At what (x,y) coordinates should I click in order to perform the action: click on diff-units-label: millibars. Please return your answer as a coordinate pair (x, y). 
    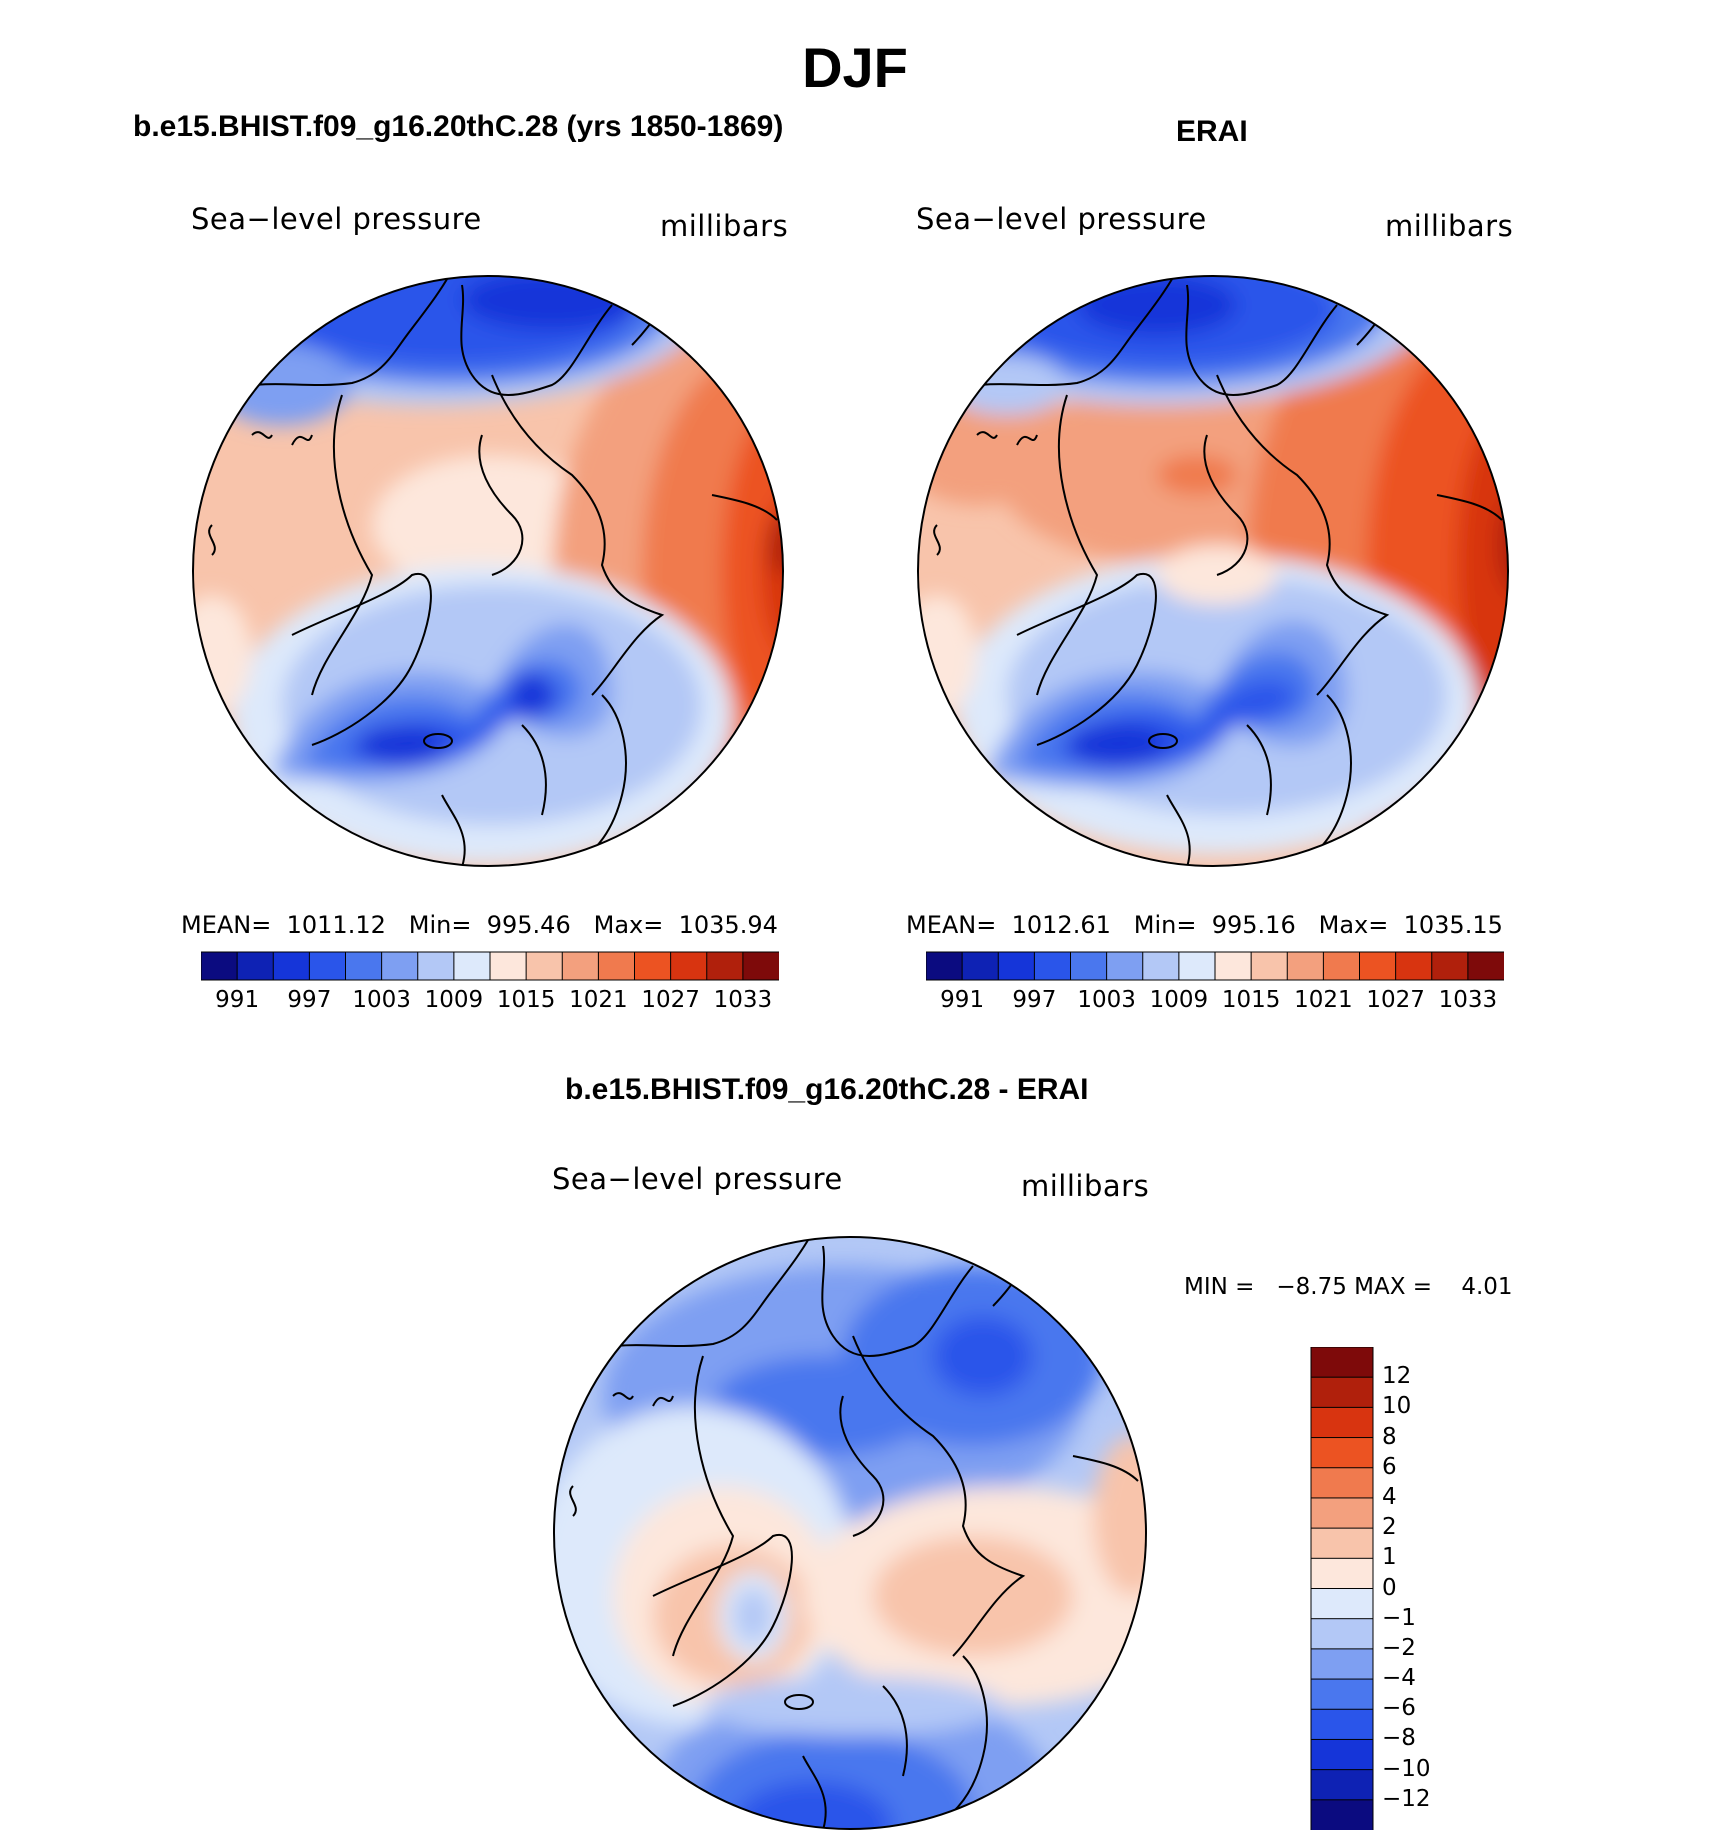
    Looking at the image, I should click on (1085, 1186).